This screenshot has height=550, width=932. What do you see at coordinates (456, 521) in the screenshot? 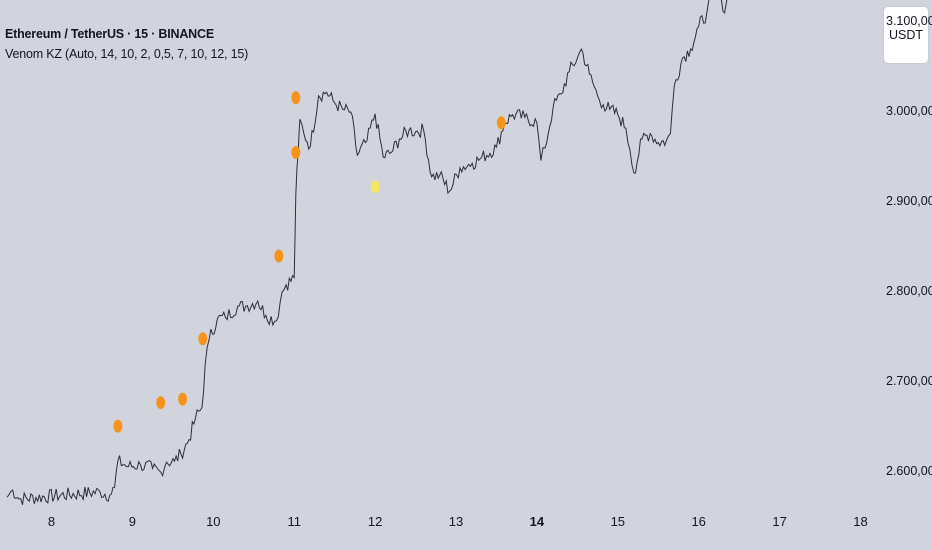
I see `date-tick-label: 13` at bounding box center [456, 521].